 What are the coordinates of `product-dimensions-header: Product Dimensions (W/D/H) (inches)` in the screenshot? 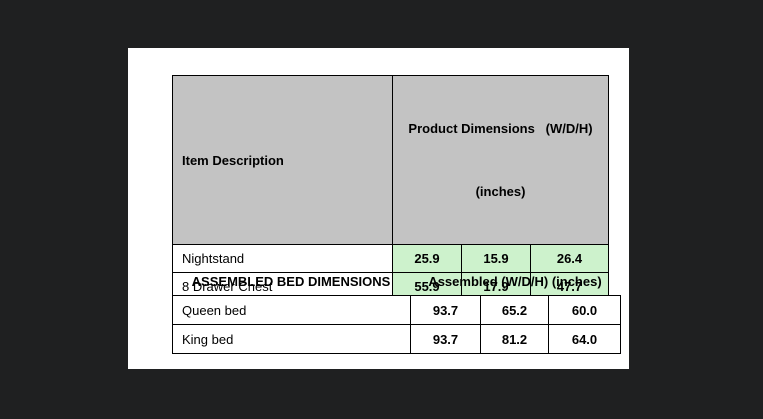 It's located at (500, 160).